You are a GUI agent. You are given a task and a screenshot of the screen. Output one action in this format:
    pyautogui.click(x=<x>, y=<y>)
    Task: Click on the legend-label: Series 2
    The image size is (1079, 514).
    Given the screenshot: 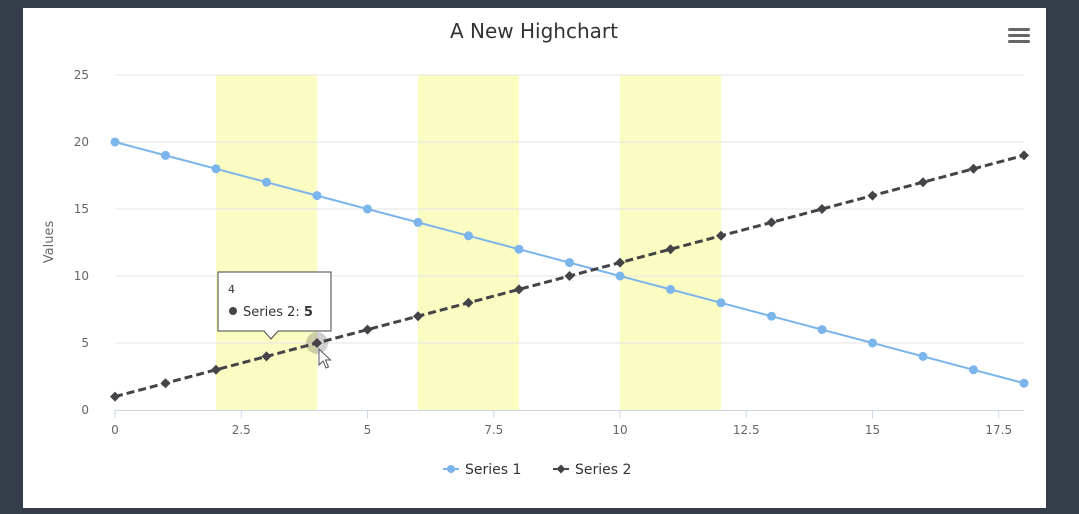 What is the action you would take?
    pyautogui.click(x=603, y=470)
    